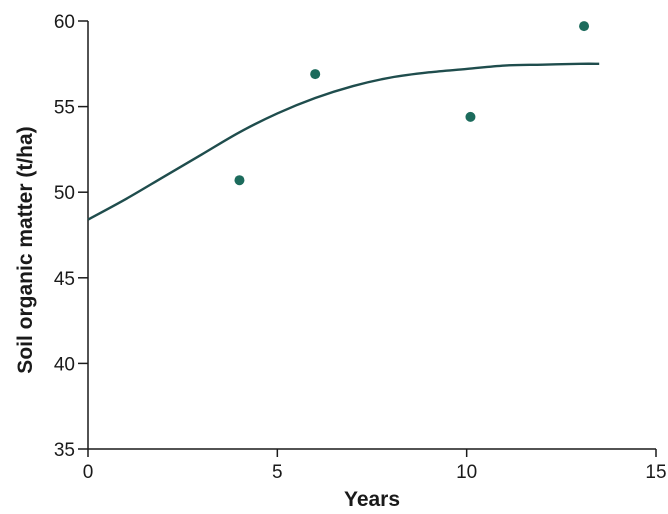  I want to click on y-tick-label-45: 45, so click(64, 279).